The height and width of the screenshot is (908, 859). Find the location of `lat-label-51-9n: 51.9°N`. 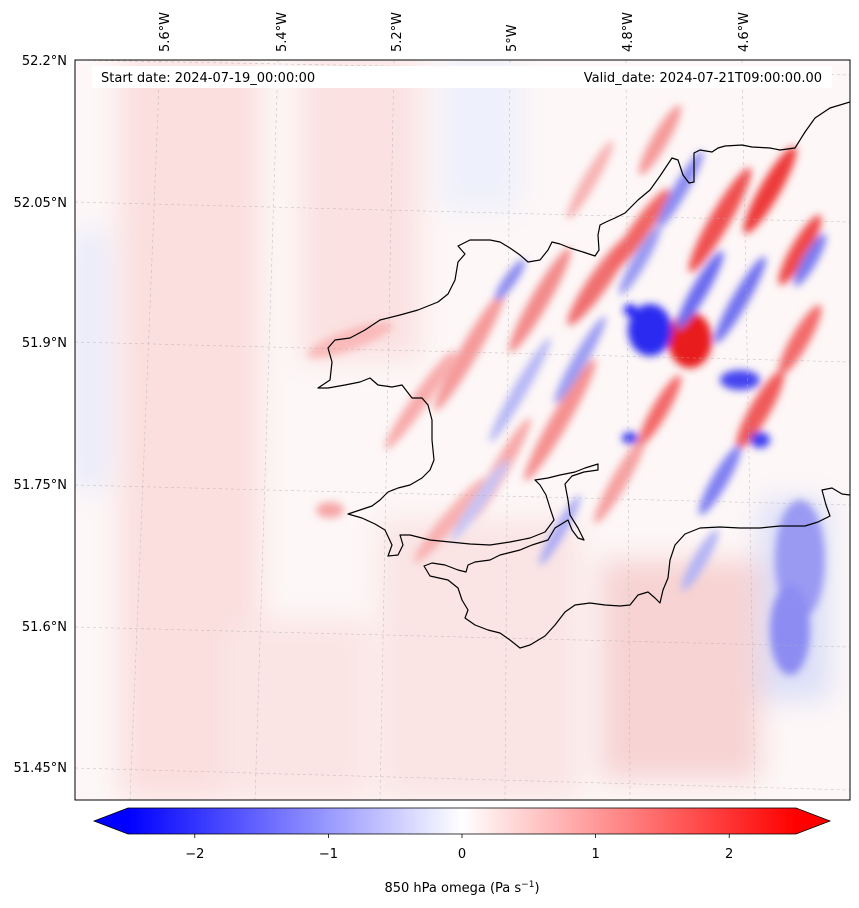

lat-label-51-9n: 51.9°N is located at coordinates (44, 343).